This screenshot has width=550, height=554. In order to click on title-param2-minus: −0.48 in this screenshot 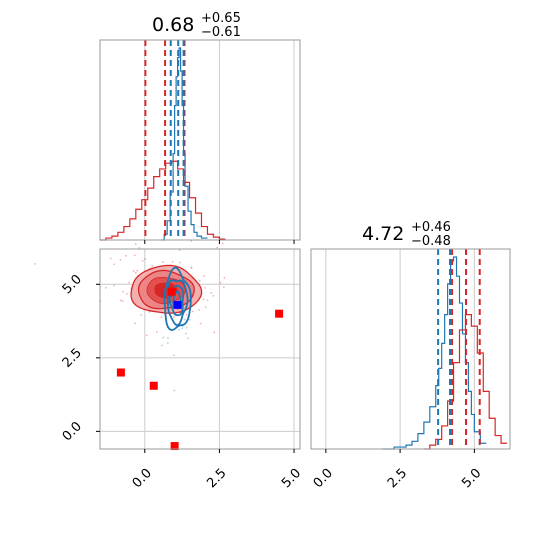, I will do `click(431, 241)`.